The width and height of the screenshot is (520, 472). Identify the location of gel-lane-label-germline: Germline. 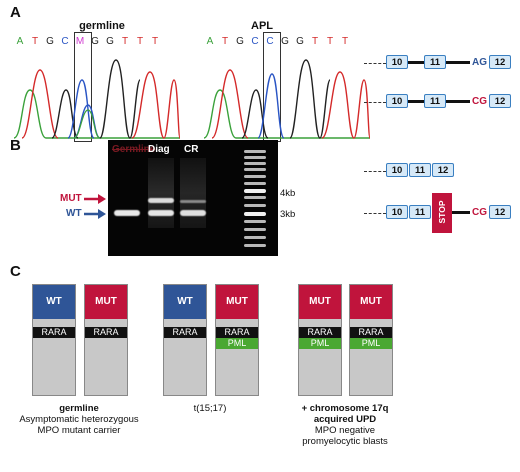
(134, 149).